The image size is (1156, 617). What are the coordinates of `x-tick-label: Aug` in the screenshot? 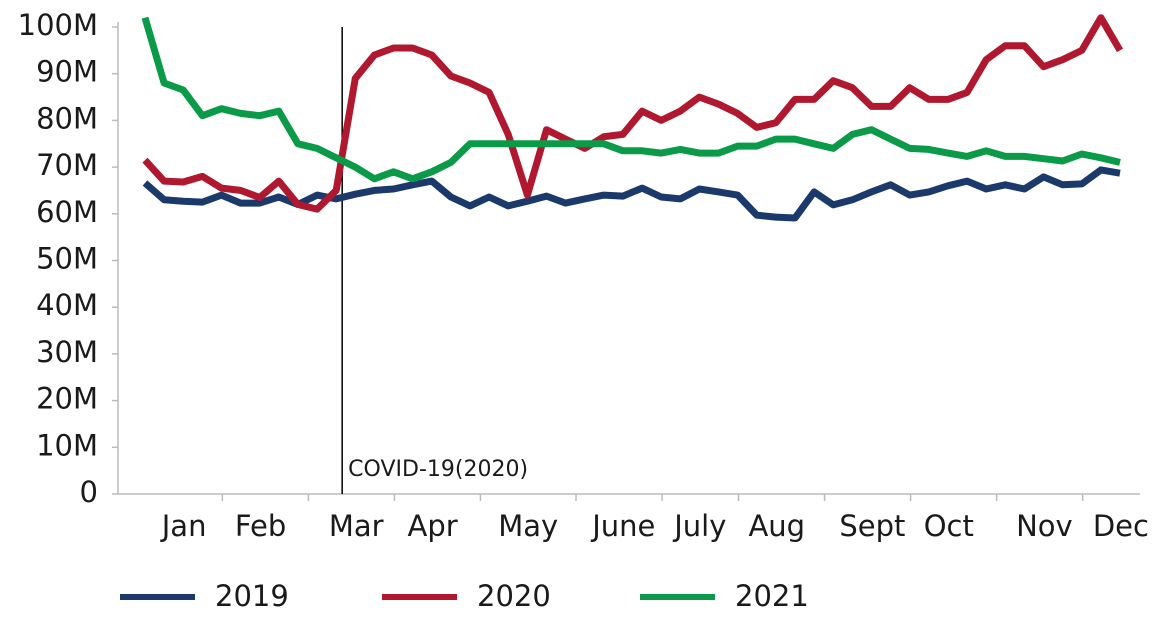 It's located at (776, 526).